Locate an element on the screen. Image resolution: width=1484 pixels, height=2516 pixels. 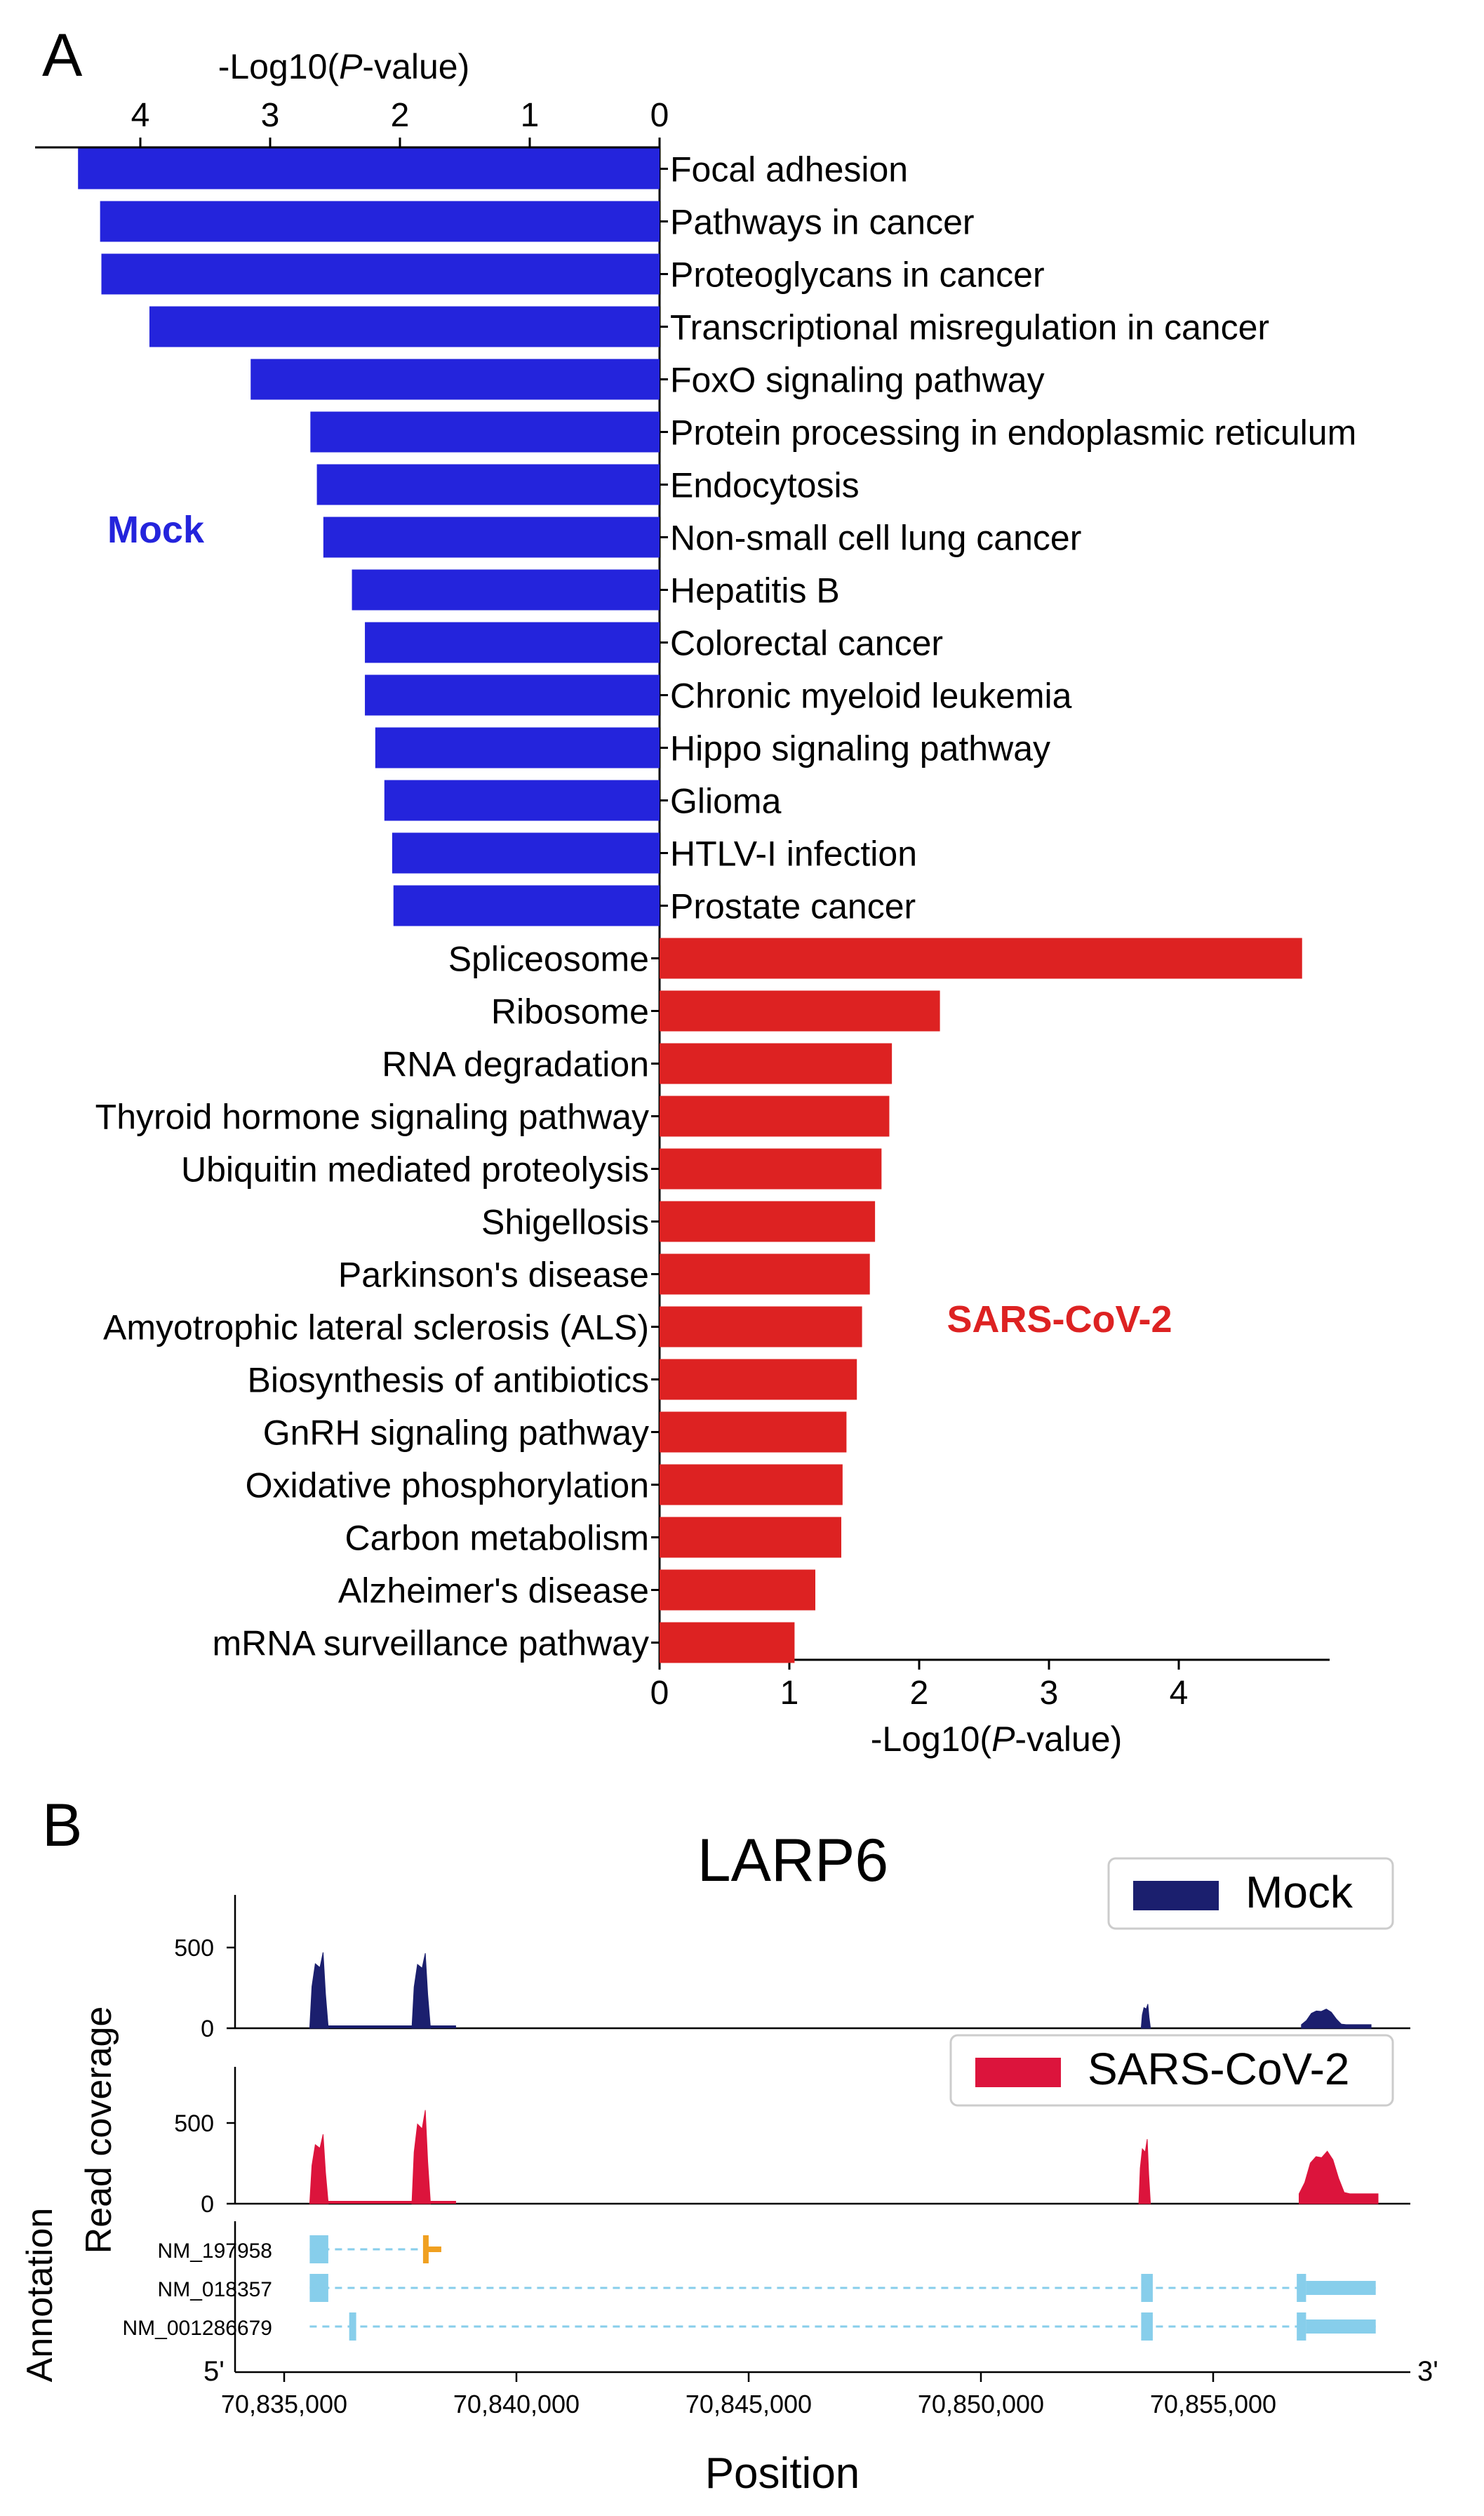
annotation-label: Annotation is located at coordinates (40, 2295).